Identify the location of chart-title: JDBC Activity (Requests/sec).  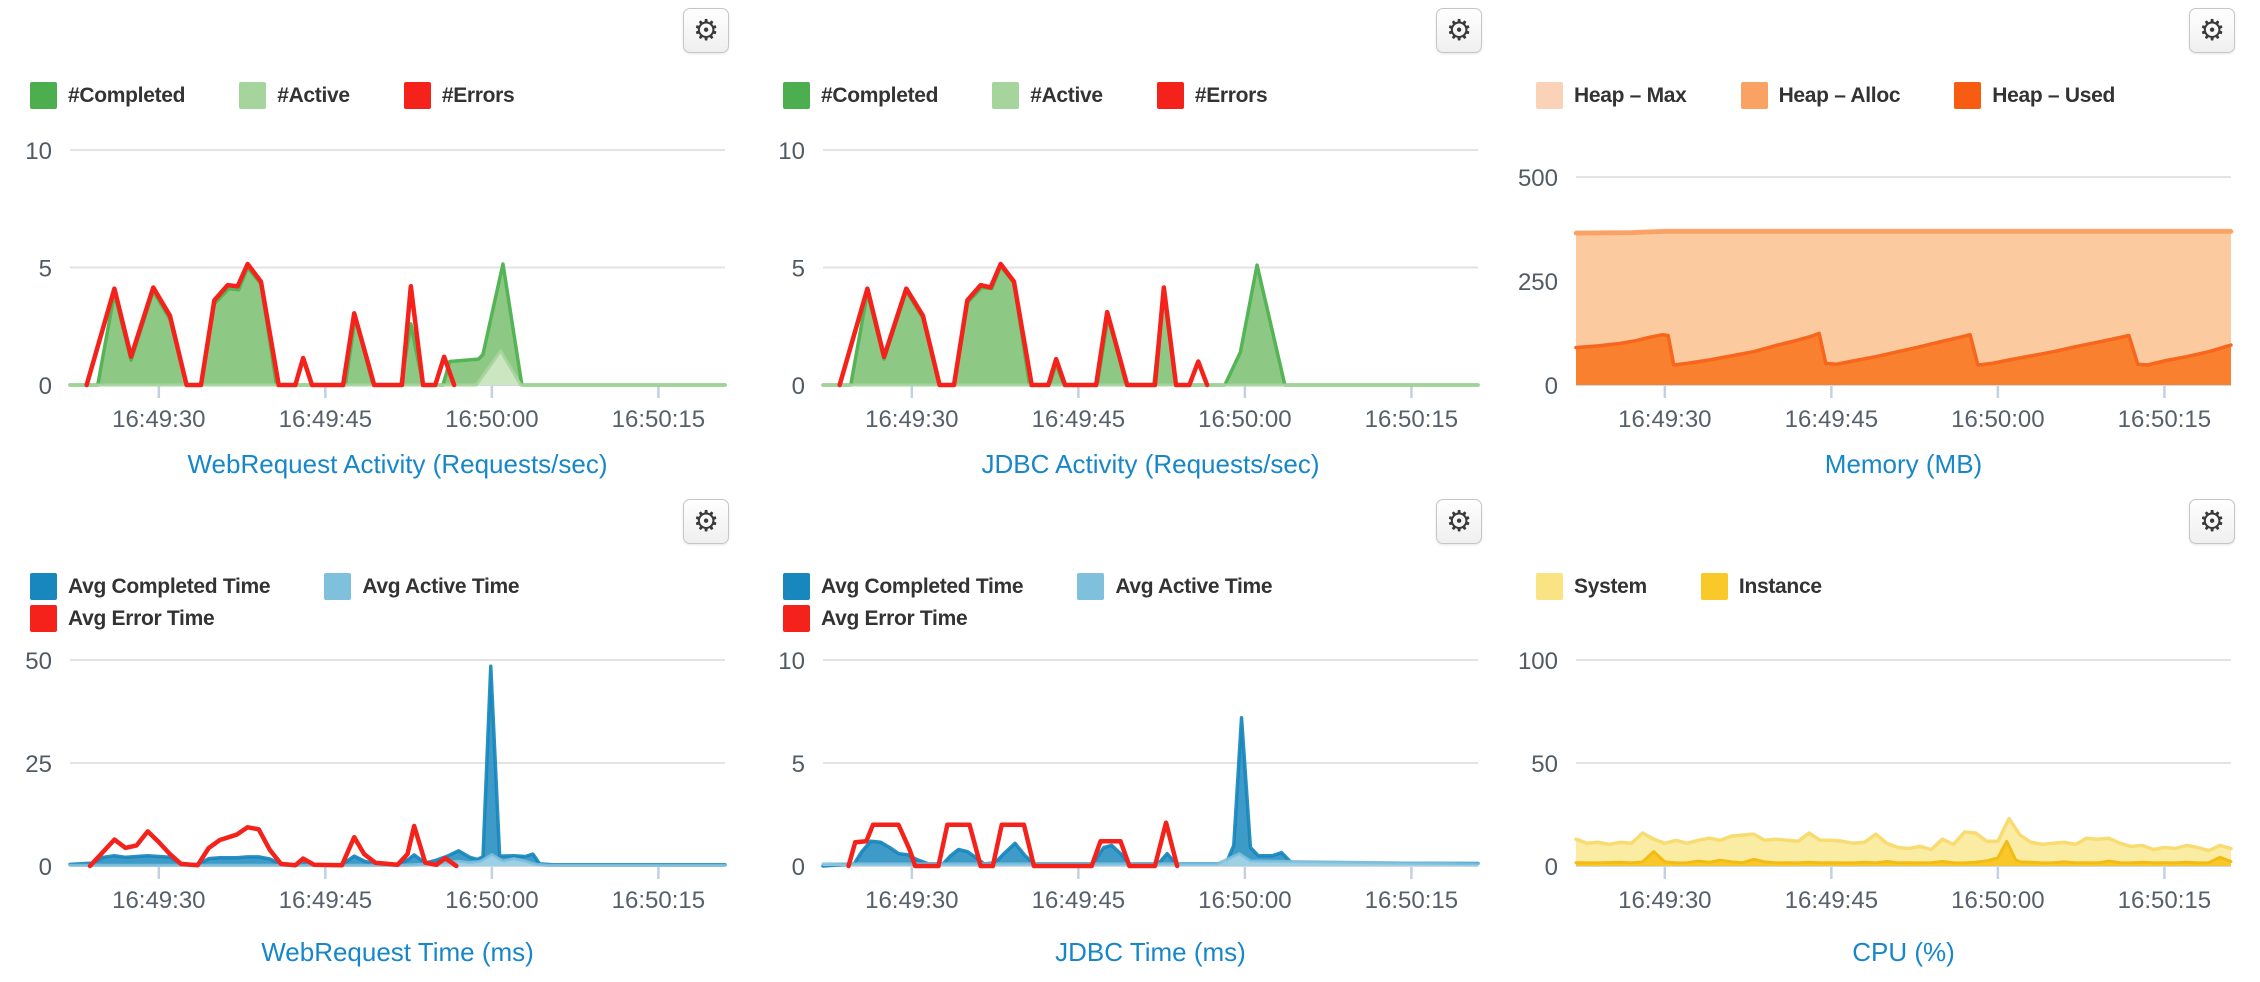
(1150, 464).